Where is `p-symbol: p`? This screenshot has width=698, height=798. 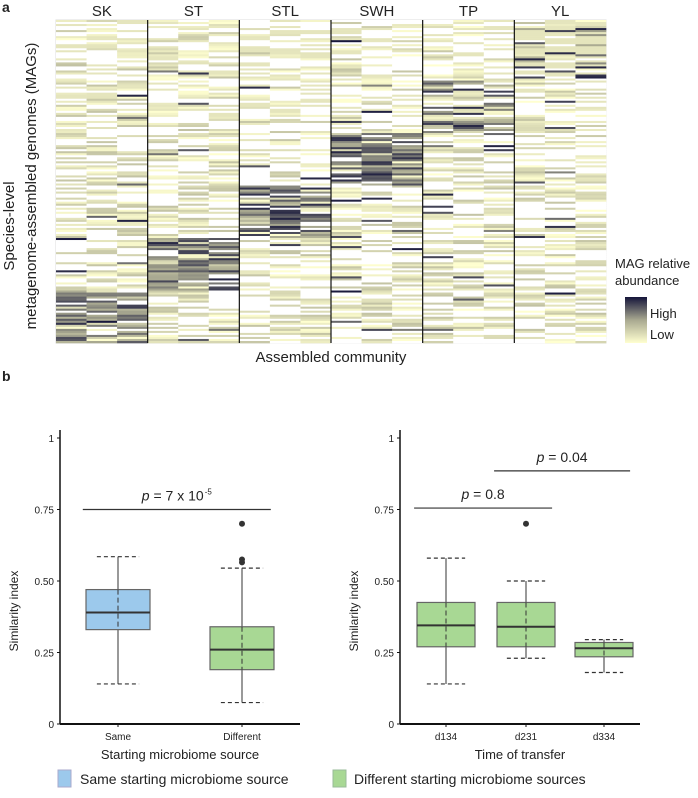 p-symbol: p is located at coordinates (145, 496).